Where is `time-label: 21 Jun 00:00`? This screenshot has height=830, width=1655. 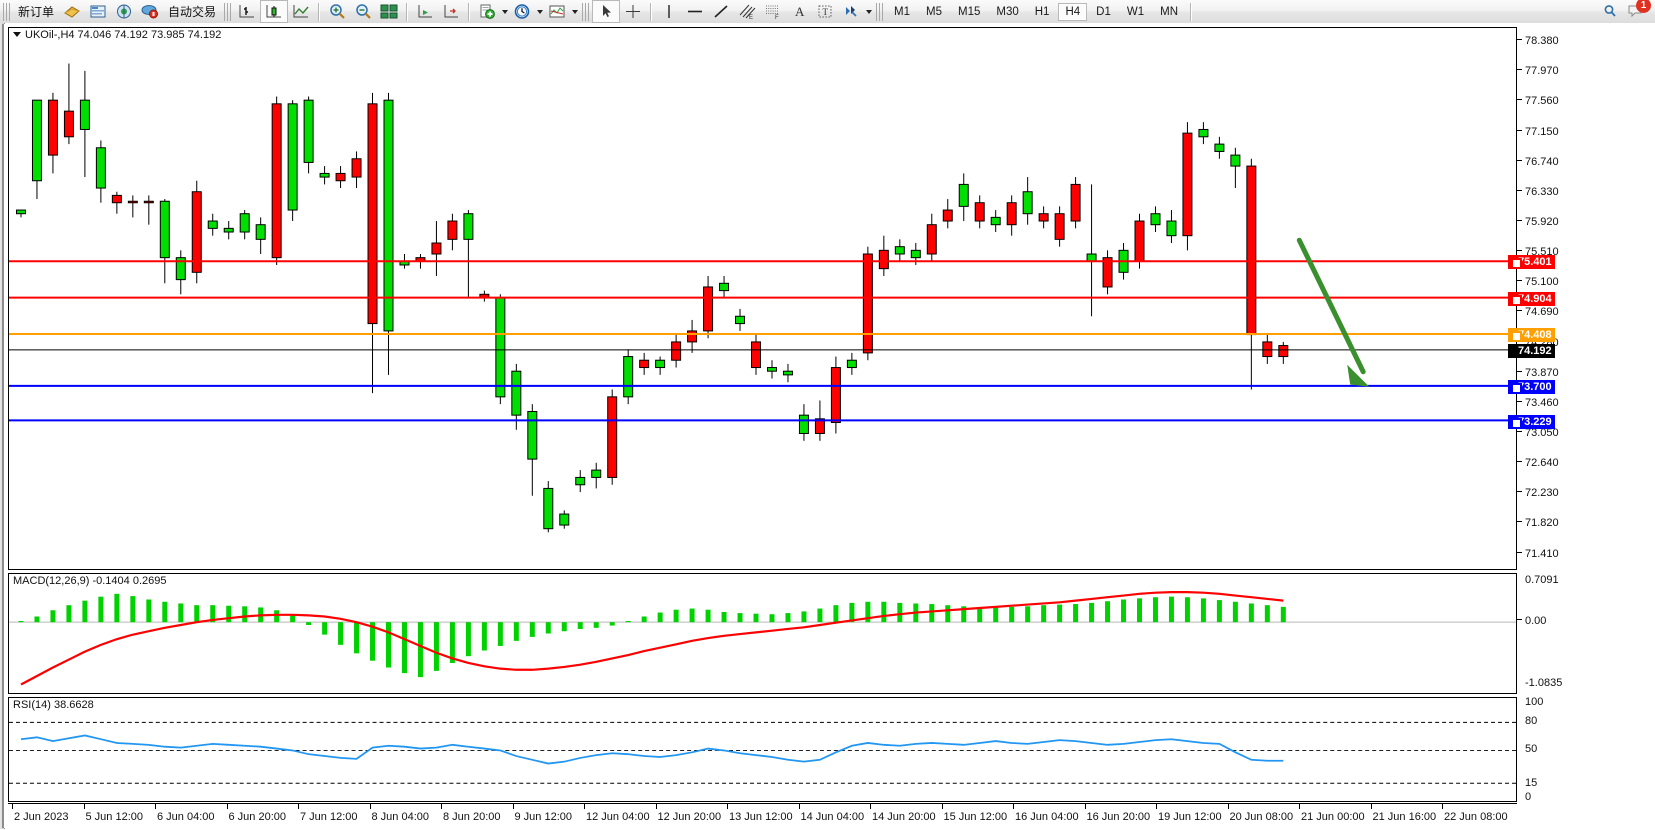 time-label: 21 Jun 00:00 is located at coordinates (1333, 817).